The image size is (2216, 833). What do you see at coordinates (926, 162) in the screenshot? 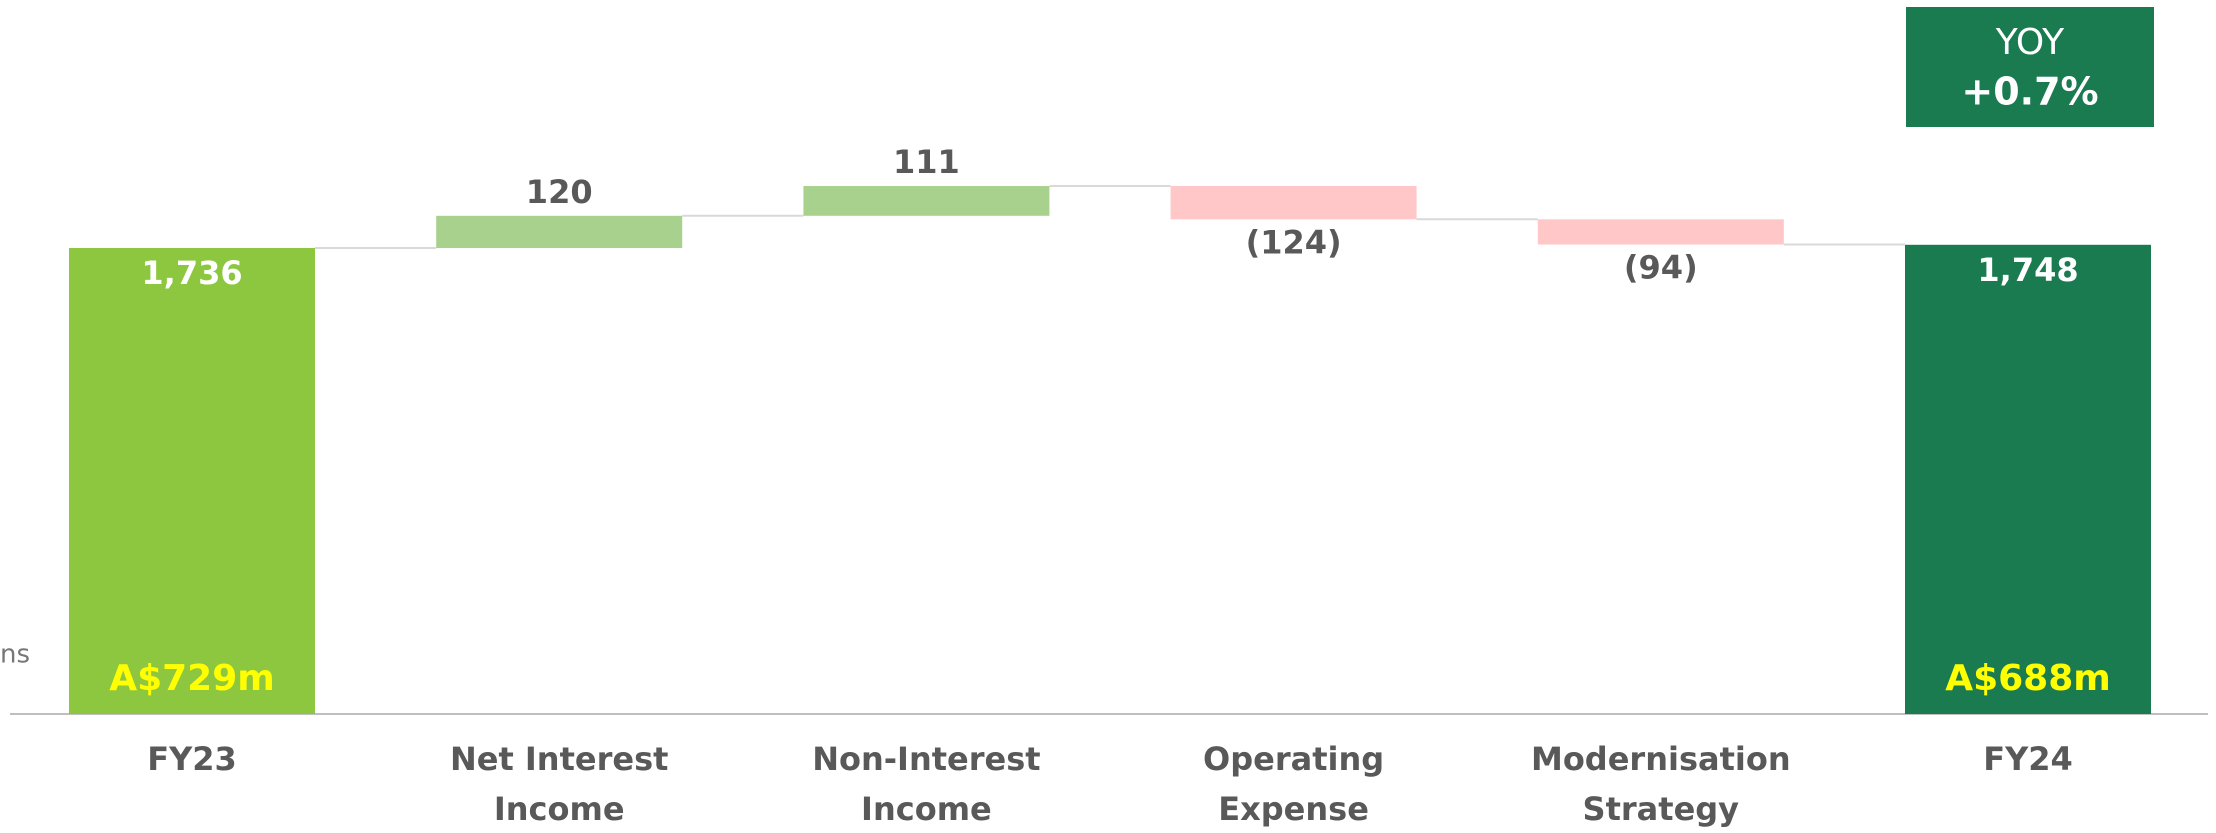
I see `data-label: 111` at bounding box center [926, 162].